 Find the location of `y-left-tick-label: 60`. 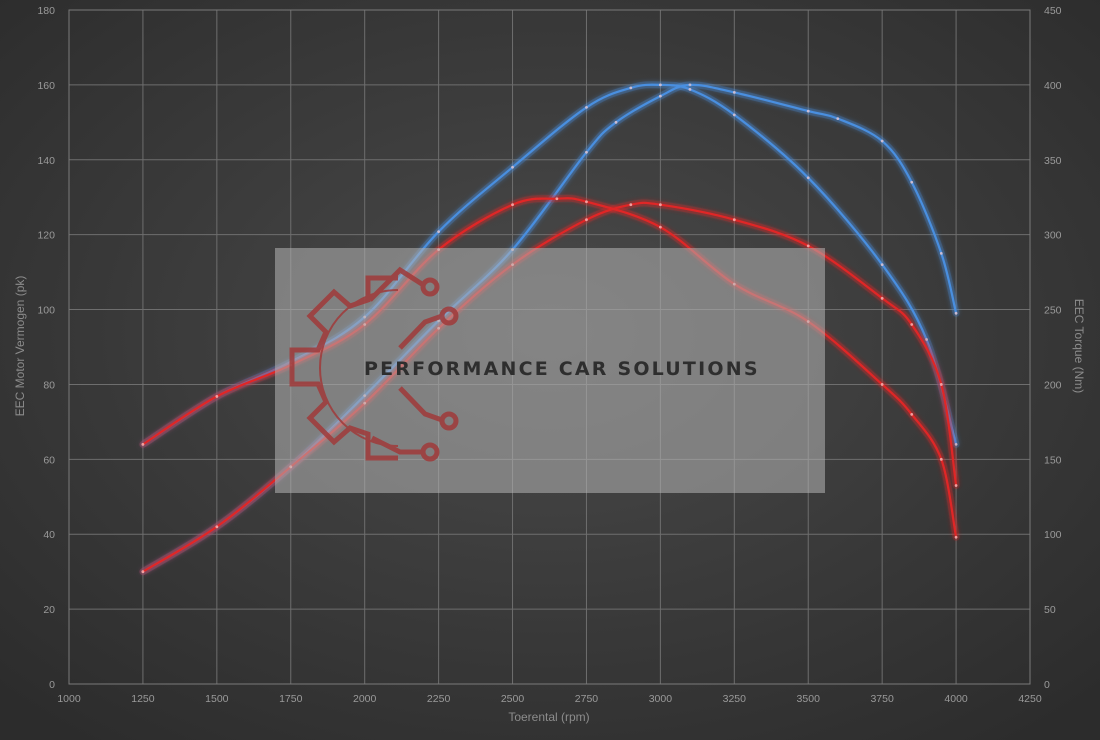

y-left-tick-label: 60 is located at coordinates (49, 460).